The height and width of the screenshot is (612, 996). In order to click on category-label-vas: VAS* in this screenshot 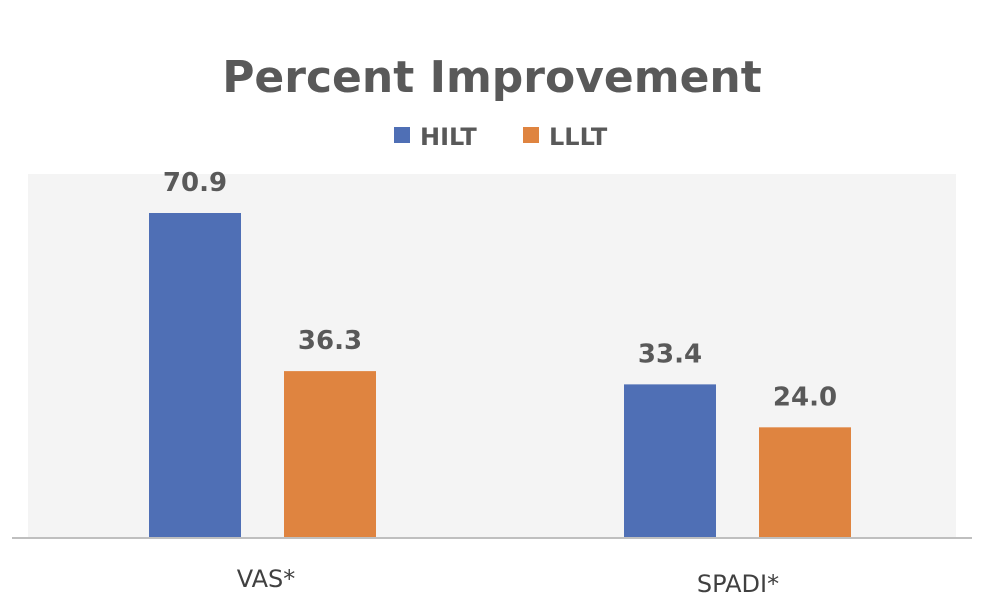, I will do `click(266, 579)`.